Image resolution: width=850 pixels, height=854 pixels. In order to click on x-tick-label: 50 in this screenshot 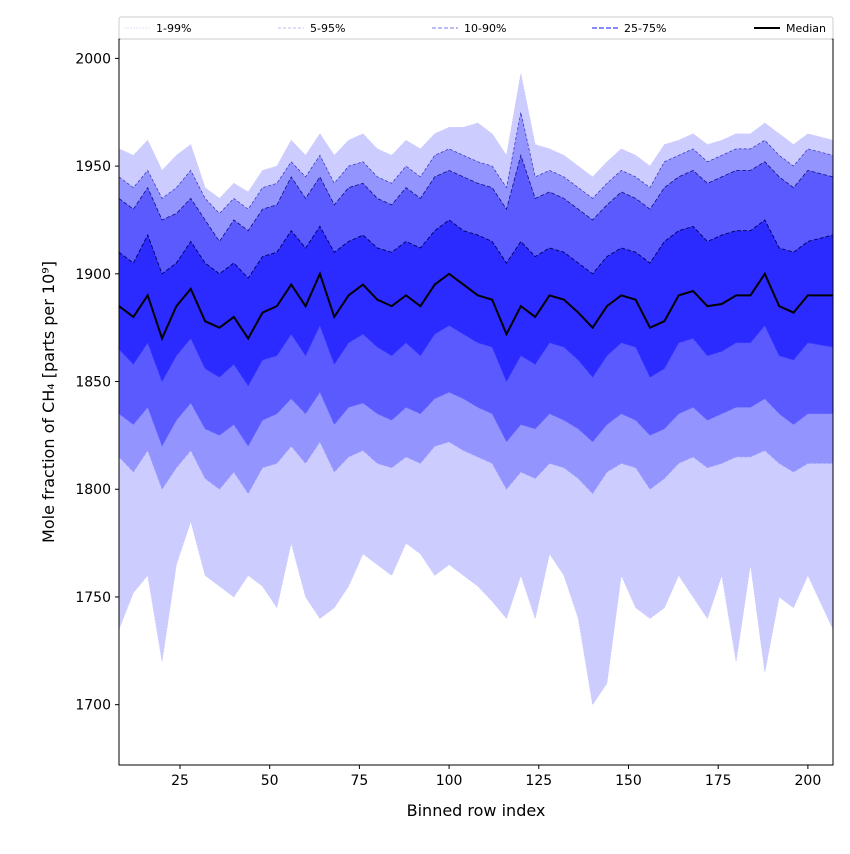, I will do `click(270, 781)`.